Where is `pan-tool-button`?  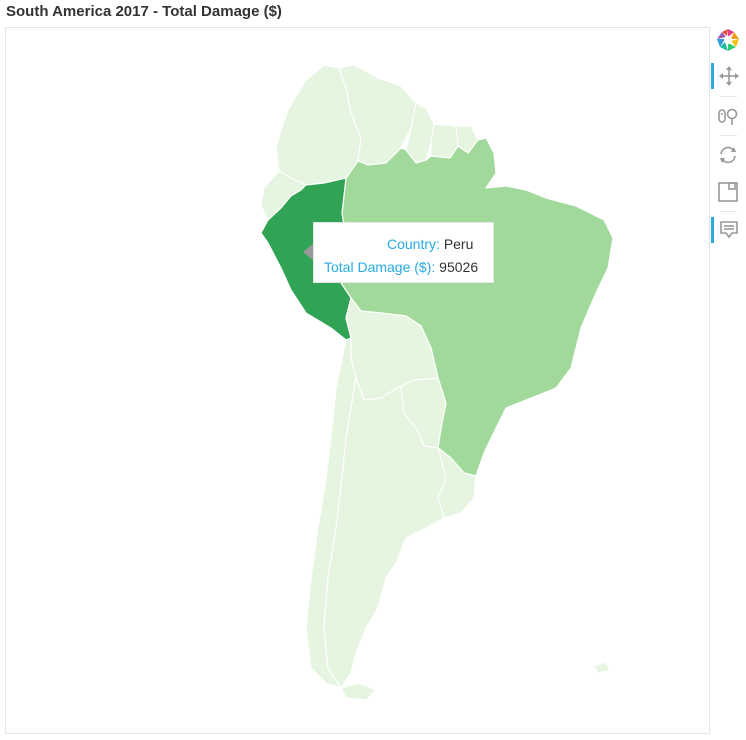
pan-tool-button is located at coordinates (727, 76).